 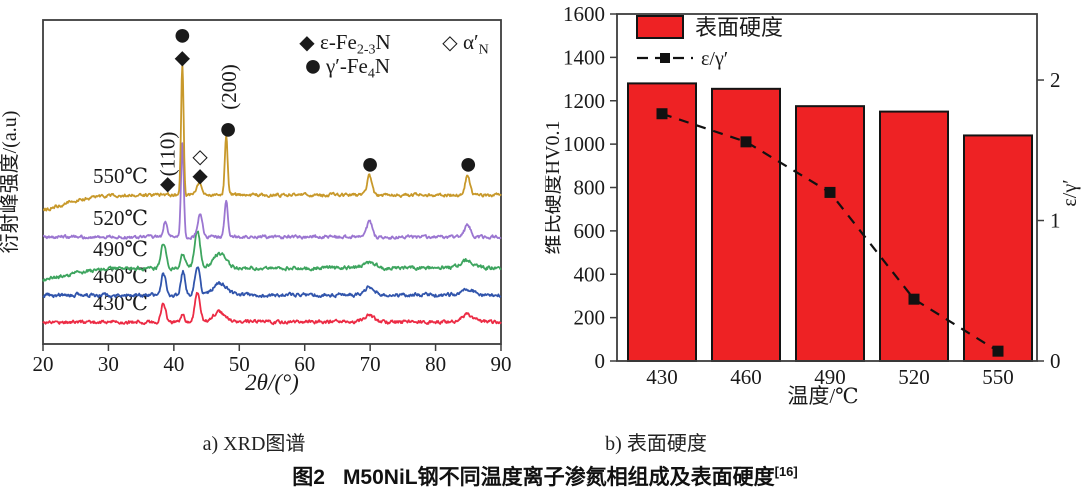 I want to click on legend-label: γ′-Fe4​N, so click(x=357, y=68).